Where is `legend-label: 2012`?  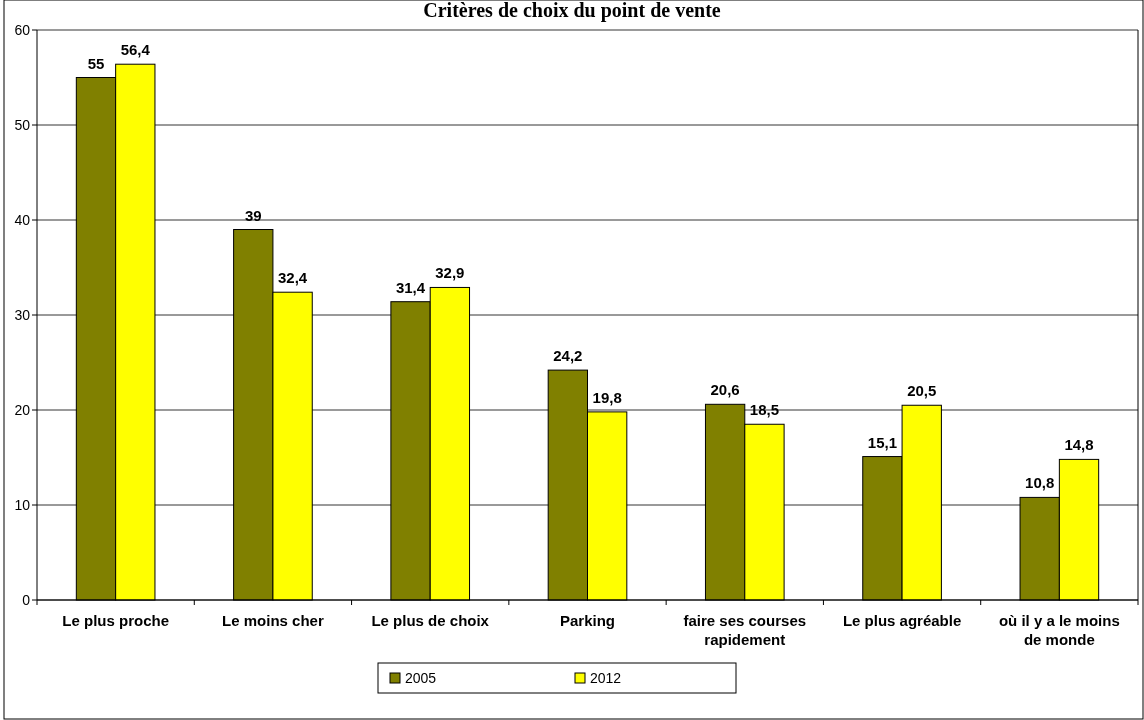
legend-label: 2012 is located at coordinates (606, 678).